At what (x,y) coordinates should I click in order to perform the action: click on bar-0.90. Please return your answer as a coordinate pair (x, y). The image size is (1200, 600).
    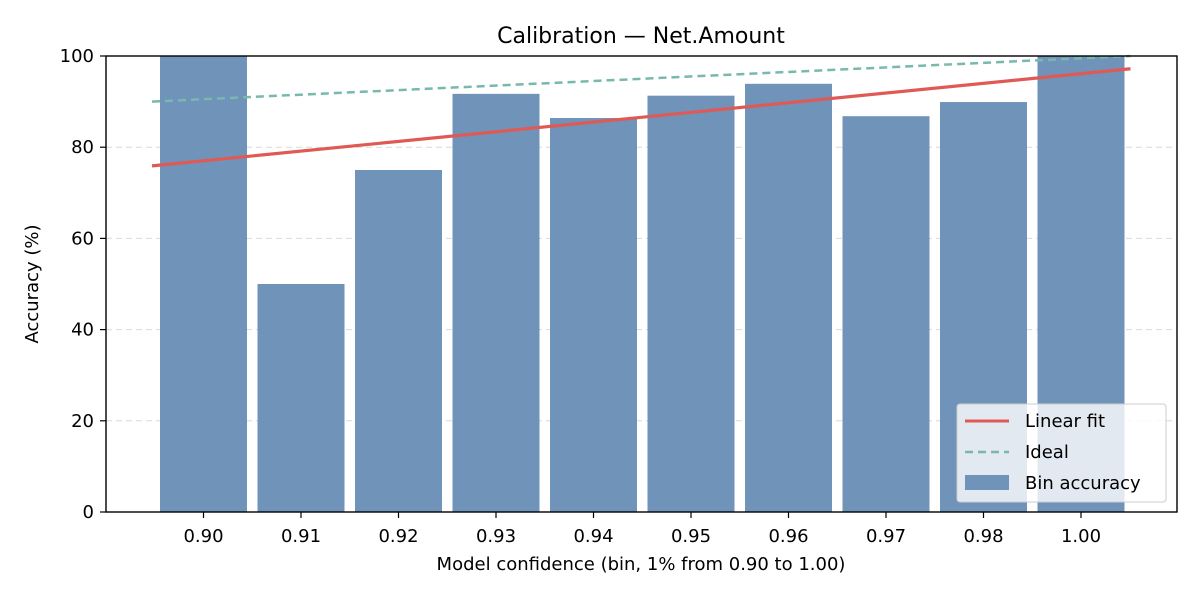
    Looking at the image, I should click on (203, 284).